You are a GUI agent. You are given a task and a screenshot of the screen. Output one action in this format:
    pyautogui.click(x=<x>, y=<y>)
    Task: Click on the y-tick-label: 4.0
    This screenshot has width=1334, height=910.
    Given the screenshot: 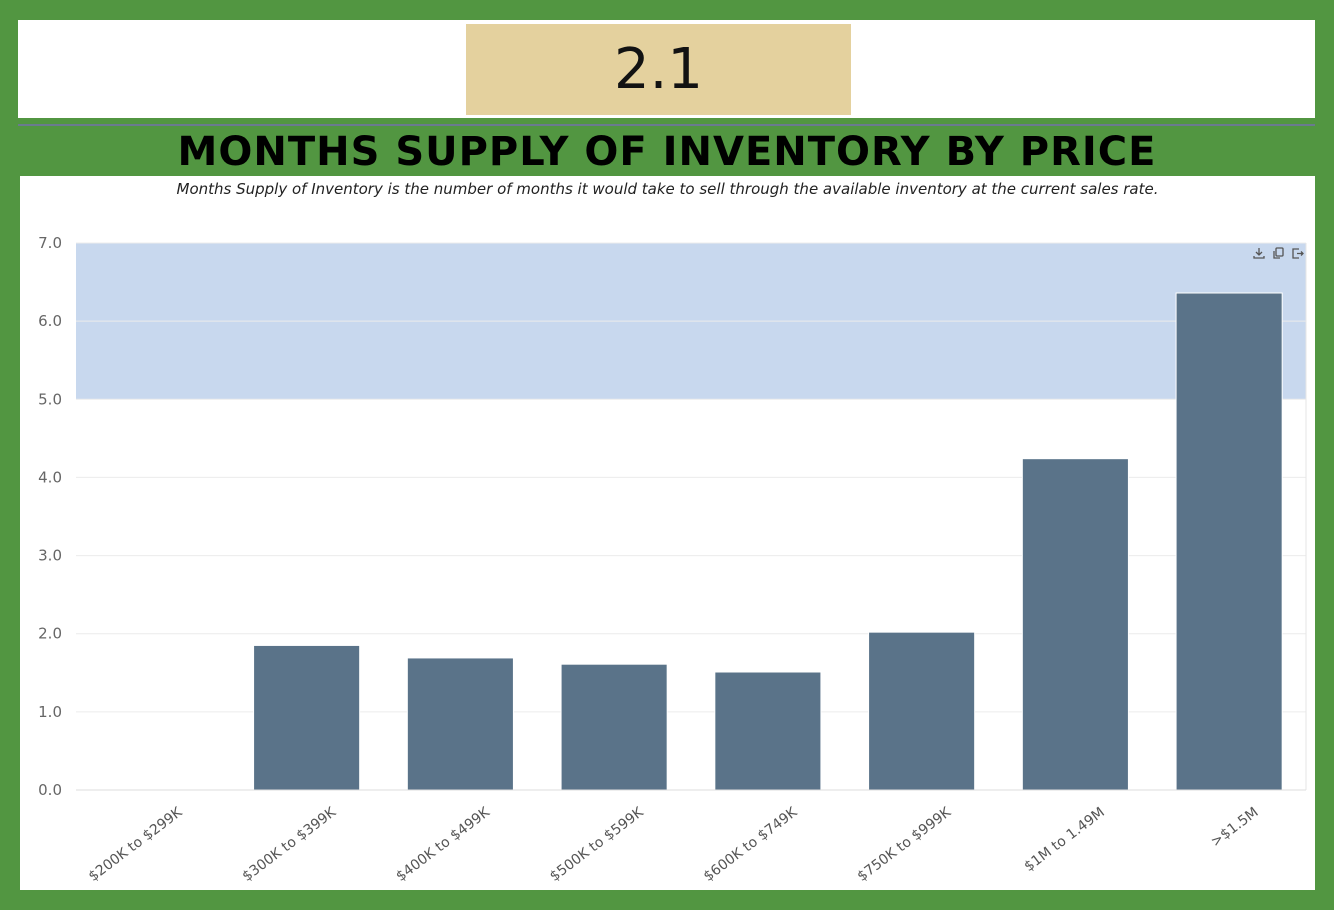 What is the action you would take?
    pyautogui.click(x=50, y=477)
    